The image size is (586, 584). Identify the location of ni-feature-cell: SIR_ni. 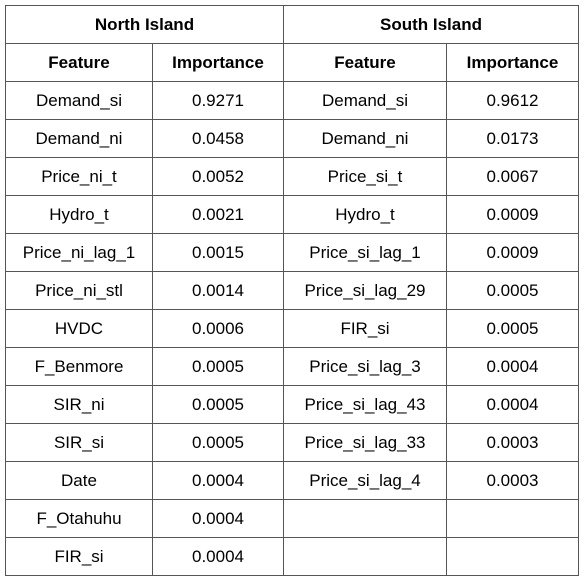
(79, 404).